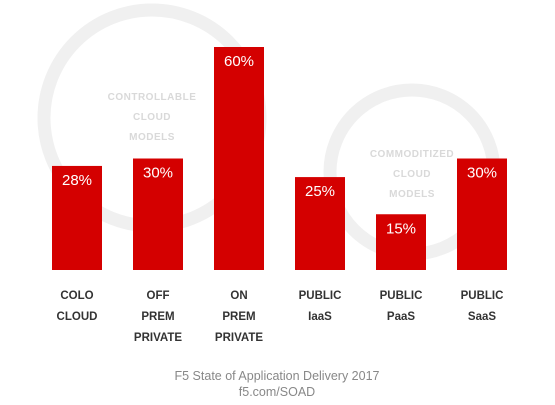 This screenshot has height=405, width=555. What do you see at coordinates (277, 392) in the screenshot?
I see `footer-line-2: f5.com/SOAD` at bounding box center [277, 392].